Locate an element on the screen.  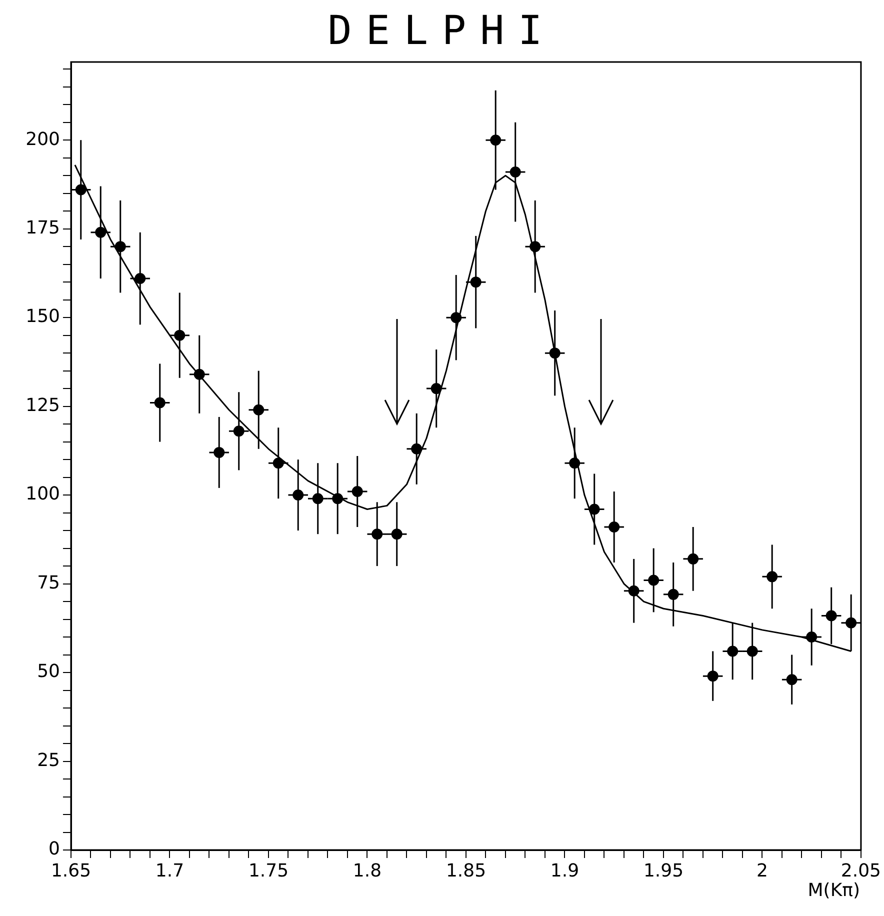
y-tick-label: 25 is located at coordinates (48, 760).